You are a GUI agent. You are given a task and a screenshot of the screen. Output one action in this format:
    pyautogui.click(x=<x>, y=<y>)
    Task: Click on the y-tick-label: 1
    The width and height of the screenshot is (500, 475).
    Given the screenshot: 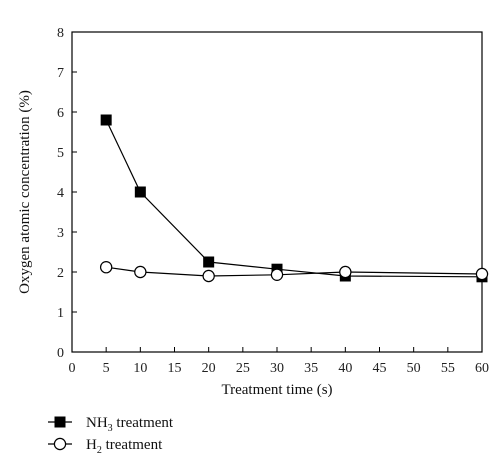 What is the action you would take?
    pyautogui.click(x=60, y=313)
    